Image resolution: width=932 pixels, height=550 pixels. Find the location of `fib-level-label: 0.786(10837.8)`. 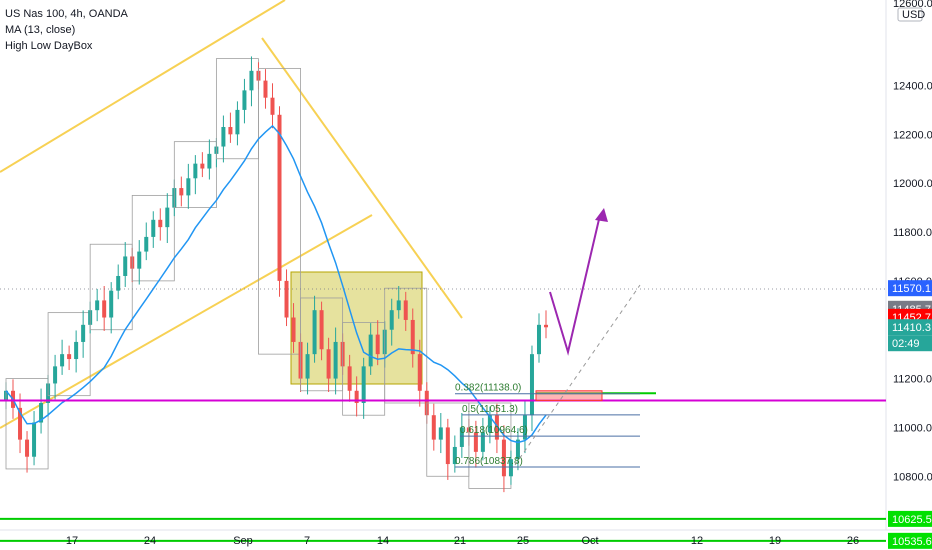

fib-level-label: 0.786(10837.8) is located at coordinates (489, 461).